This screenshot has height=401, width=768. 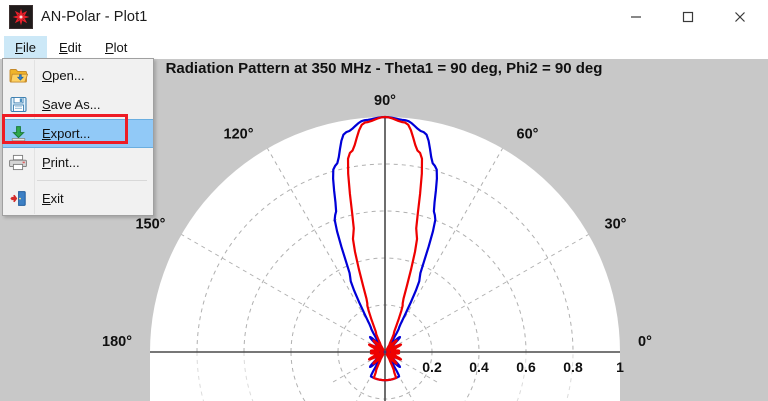 What do you see at coordinates (432, 367) in the screenshot?
I see `radial-tick-label-0.2: 0.2` at bounding box center [432, 367].